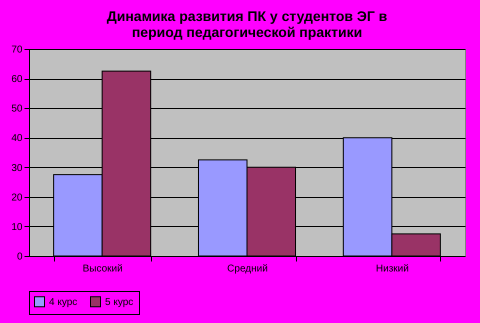 This screenshot has height=323, width=480. Describe the element at coordinates (247, 269) in the screenshot. I see `x-tick-label: Средний` at that location.